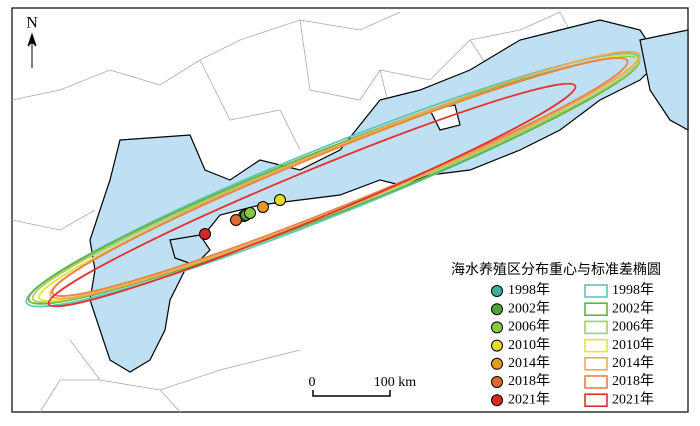 This screenshot has height=426, width=700. Describe the element at coordinates (633, 290) in the screenshot. I see `legend-ellipse-label: 1998年` at that location.